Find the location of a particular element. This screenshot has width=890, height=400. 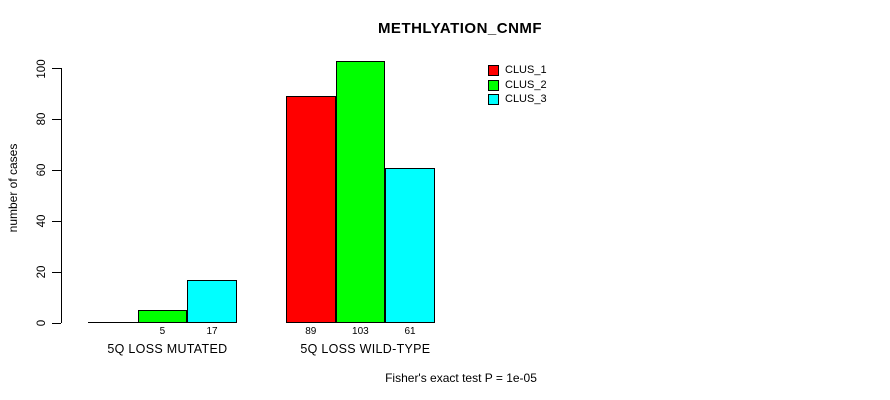

y-tick-label: 40 is located at coordinates (42, 221).